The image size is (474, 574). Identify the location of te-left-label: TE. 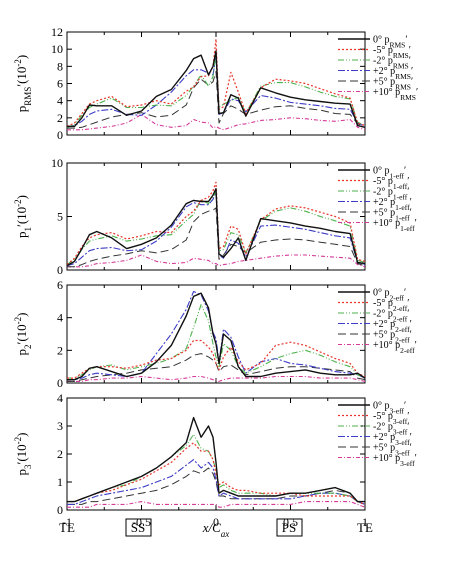
(67, 527).